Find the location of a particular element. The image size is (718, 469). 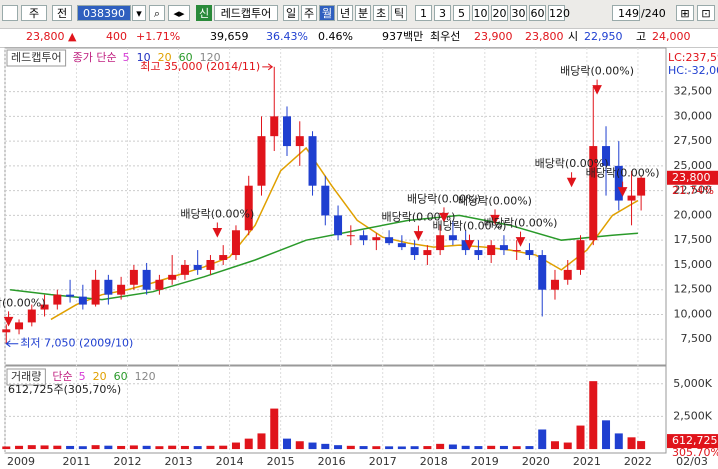

y-tick-label: 15,000 is located at coordinates (693, 264).